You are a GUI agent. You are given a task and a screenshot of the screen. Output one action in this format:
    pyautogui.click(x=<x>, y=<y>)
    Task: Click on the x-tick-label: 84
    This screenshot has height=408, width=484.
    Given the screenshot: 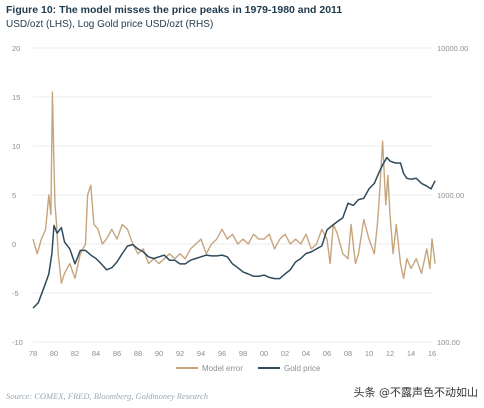 What is the action you would take?
    pyautogui.click(x=96, y=353)
    